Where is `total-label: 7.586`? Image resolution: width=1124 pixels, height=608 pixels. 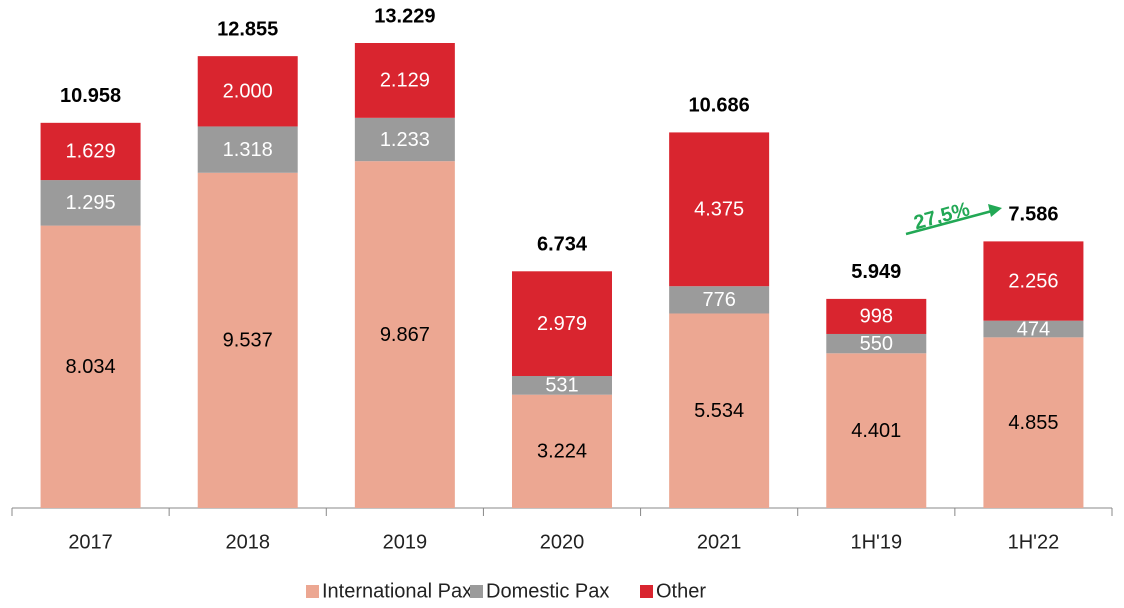
total-label: 7.586 is located at coordinates (1033, 215).